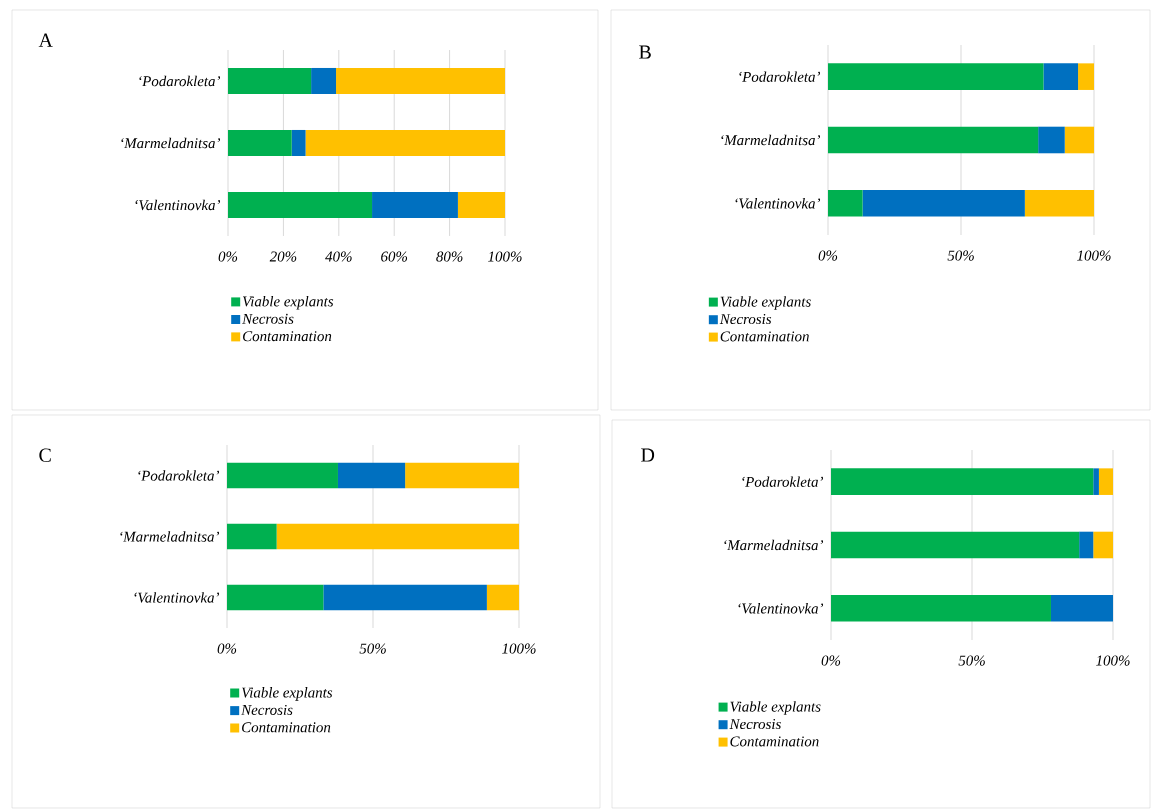 This screenshot has width=1154, height=811. Describe the element at coordinates (283, 256) in the screenshot. I see `x-tick-label: 20%` at that location.